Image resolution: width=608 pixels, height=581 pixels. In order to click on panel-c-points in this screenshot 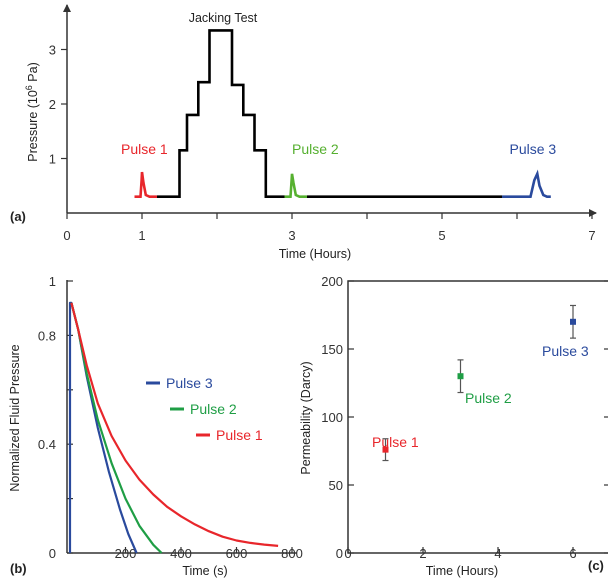, I will do `click(479, 383)`.